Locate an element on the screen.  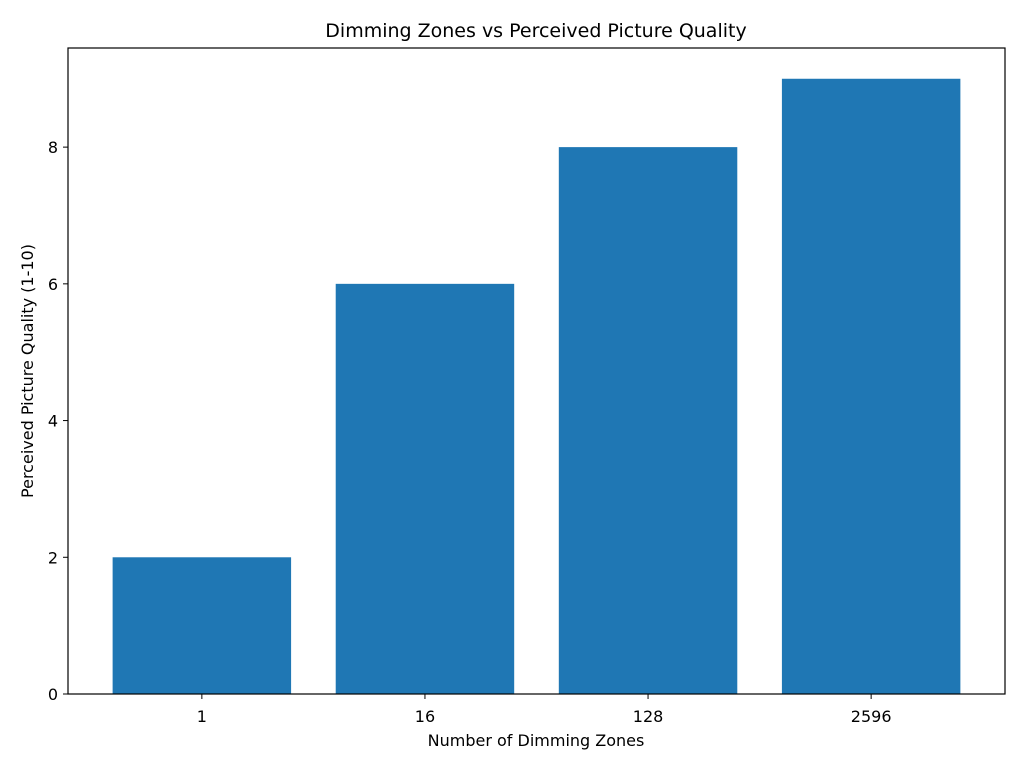
y-tick-label: 8 is located at coordinates (53, 147).